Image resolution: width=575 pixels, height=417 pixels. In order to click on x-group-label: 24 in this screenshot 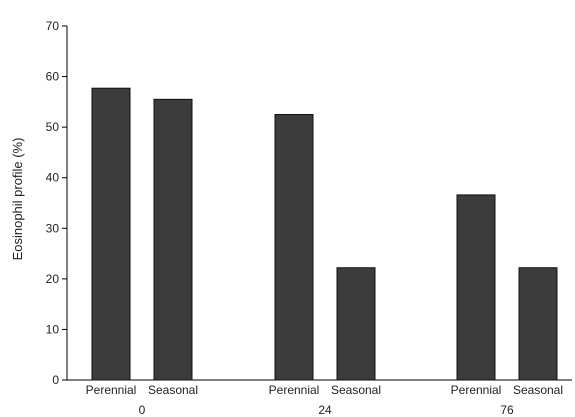, I will do `click(325, 410)`.